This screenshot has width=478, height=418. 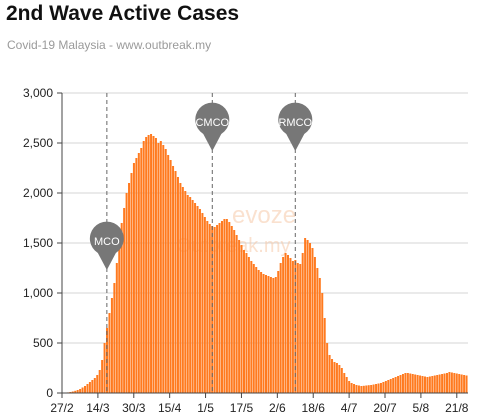 What do you see at coordinates (38, 193) in the screenshot?
I see `y-tick-label: 2,000` at bounding box center [38, 193].